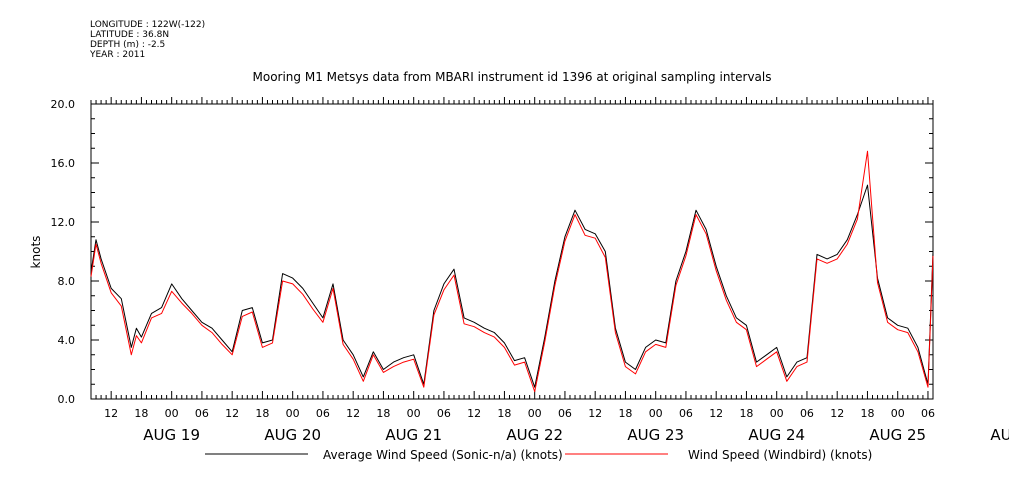 This screenshot has height=504, width=1009. What do you see at coordinates (118, 55) in the screenshot?
I see `year-label: YEAR : 2011` at bounding box center [118, 55].